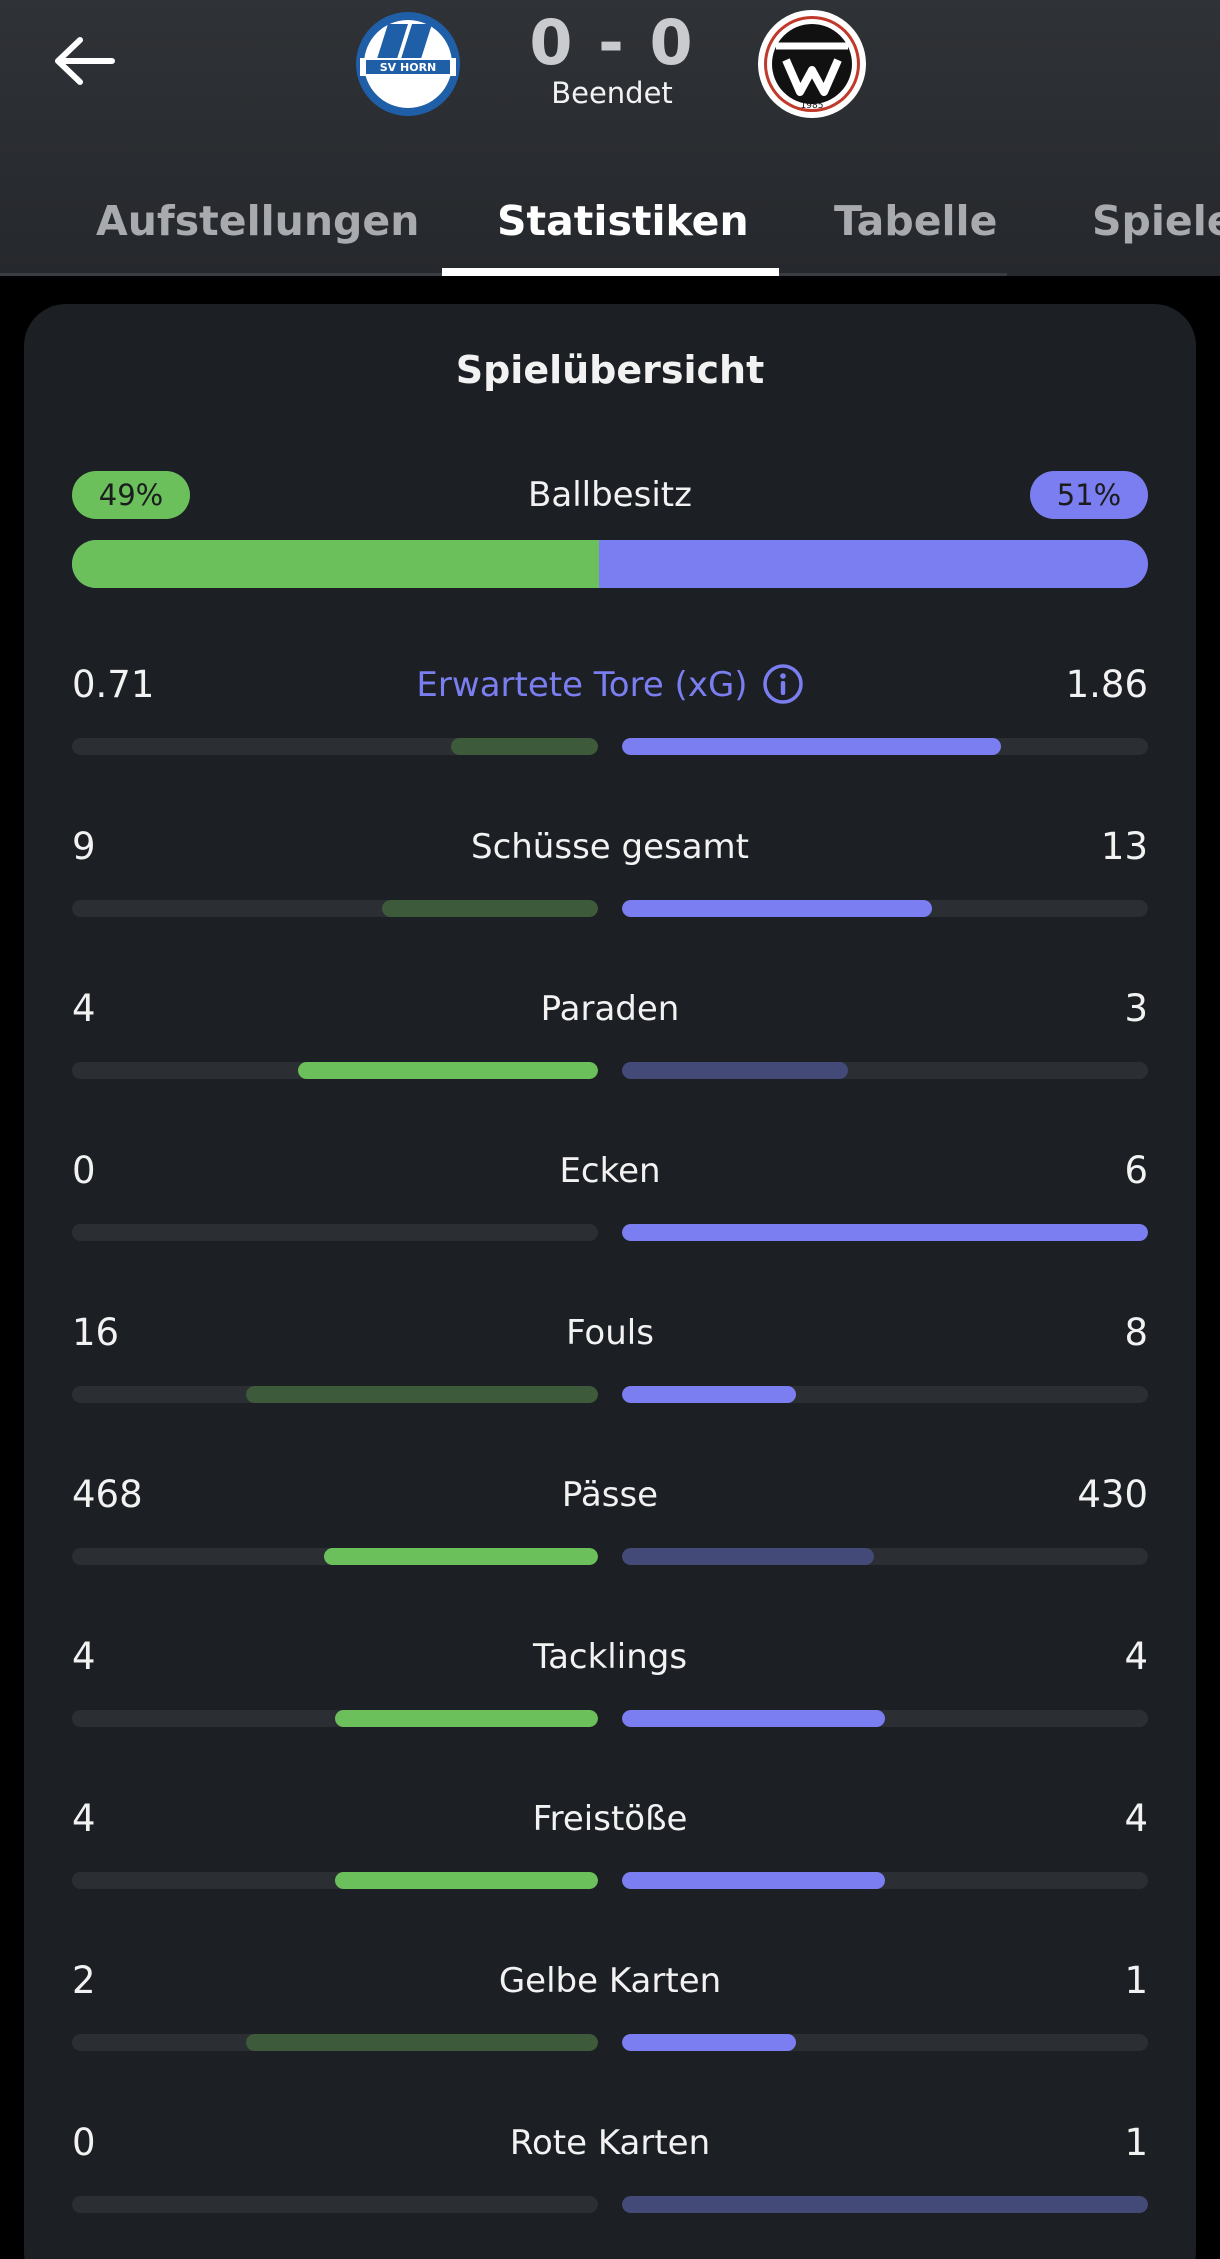 The height and width of the screenshot is (2259, 1220). I want to click on home-crest-text: SV HORN, so click(408, 67).